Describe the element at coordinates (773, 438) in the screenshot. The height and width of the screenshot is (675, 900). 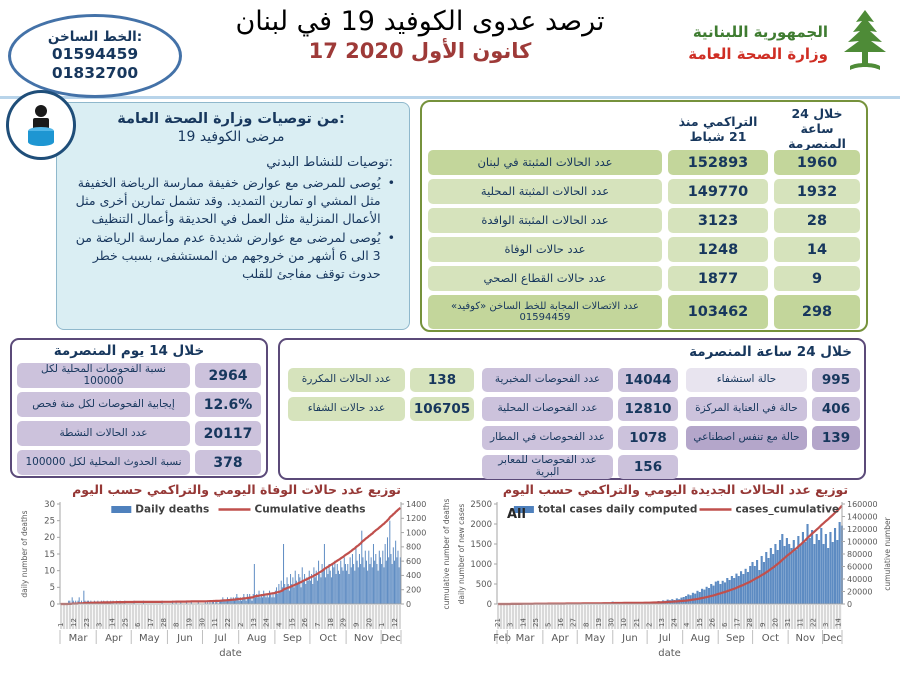
I see `table-row: حالة مع تنفس اصطناعي 139` at that location.